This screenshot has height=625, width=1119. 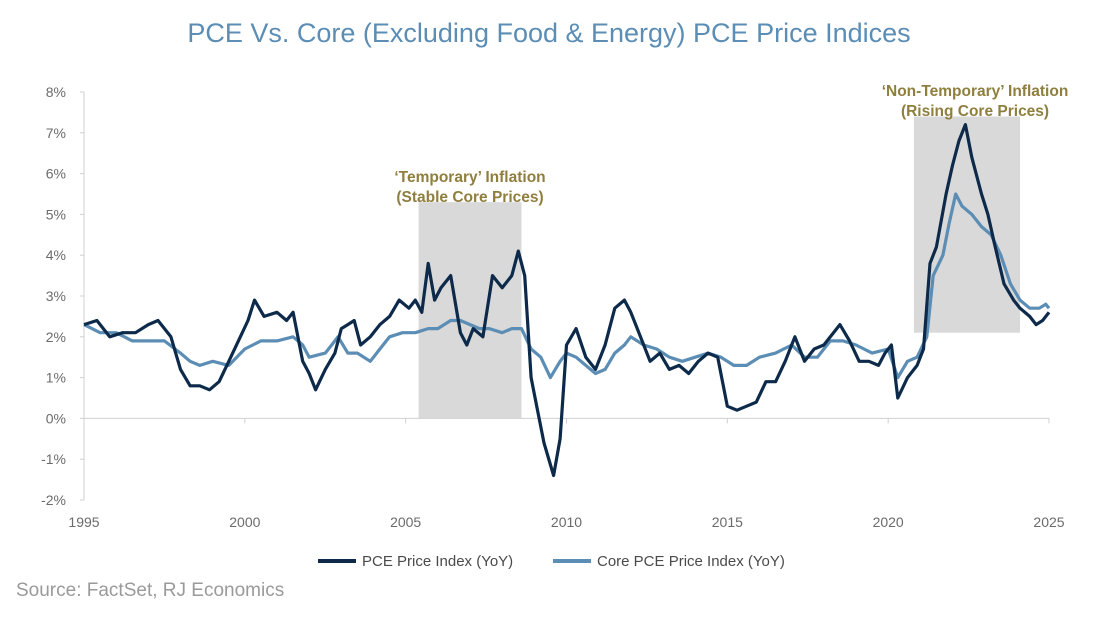 What do you see at coordinates (56, 418) in the screenshot?
I see `y-tick-label: 0%` at bounding box center [56, 418].